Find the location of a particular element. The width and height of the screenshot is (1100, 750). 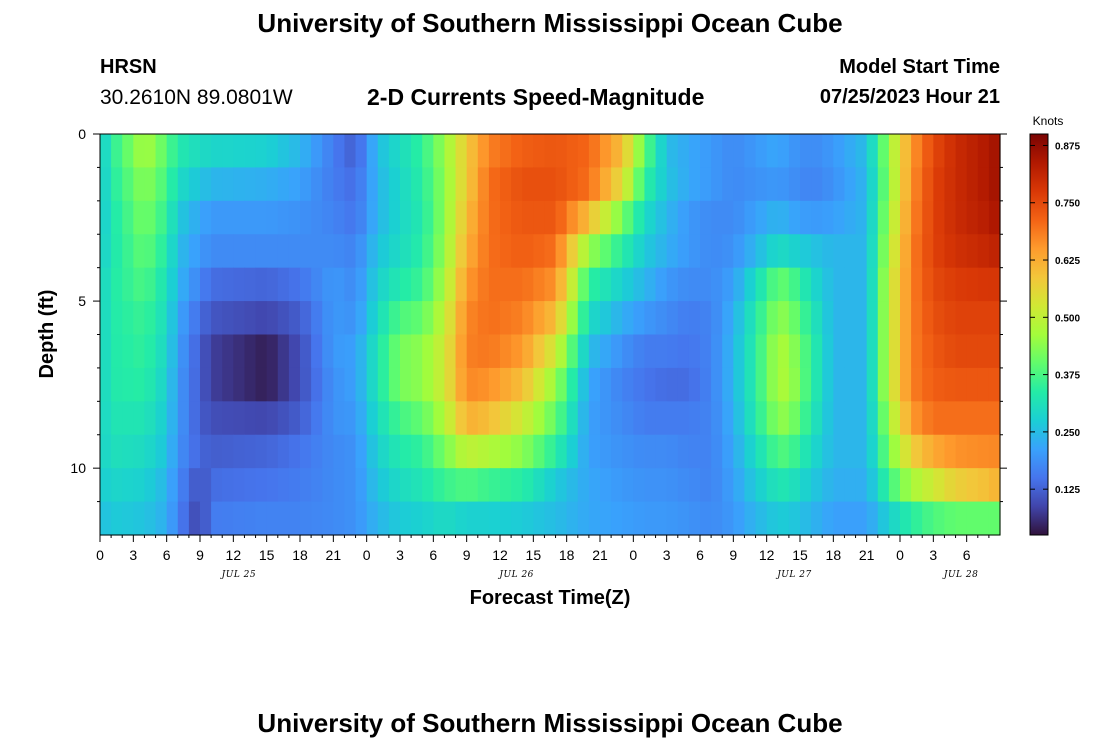

colorbar-tick-label: 0.250 is located at coordinates (1067, 433).